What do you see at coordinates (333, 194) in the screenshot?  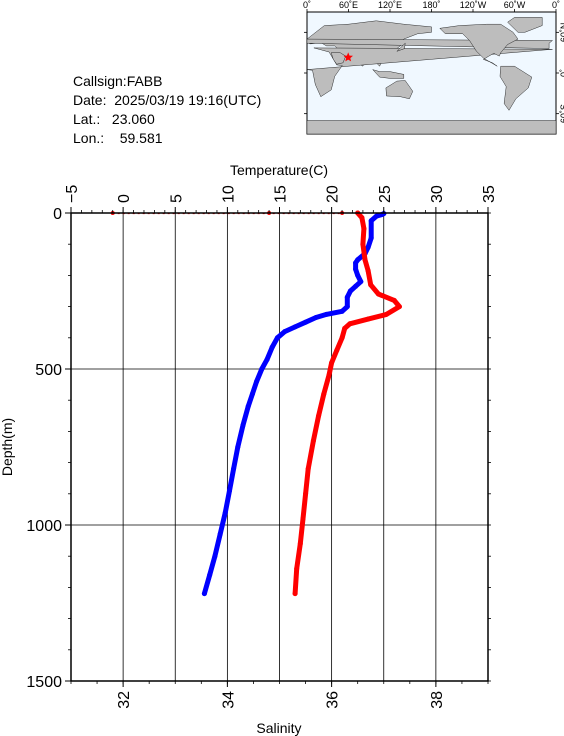 I see `temperature-tick-label: 20` at bounding box center [333, 194].